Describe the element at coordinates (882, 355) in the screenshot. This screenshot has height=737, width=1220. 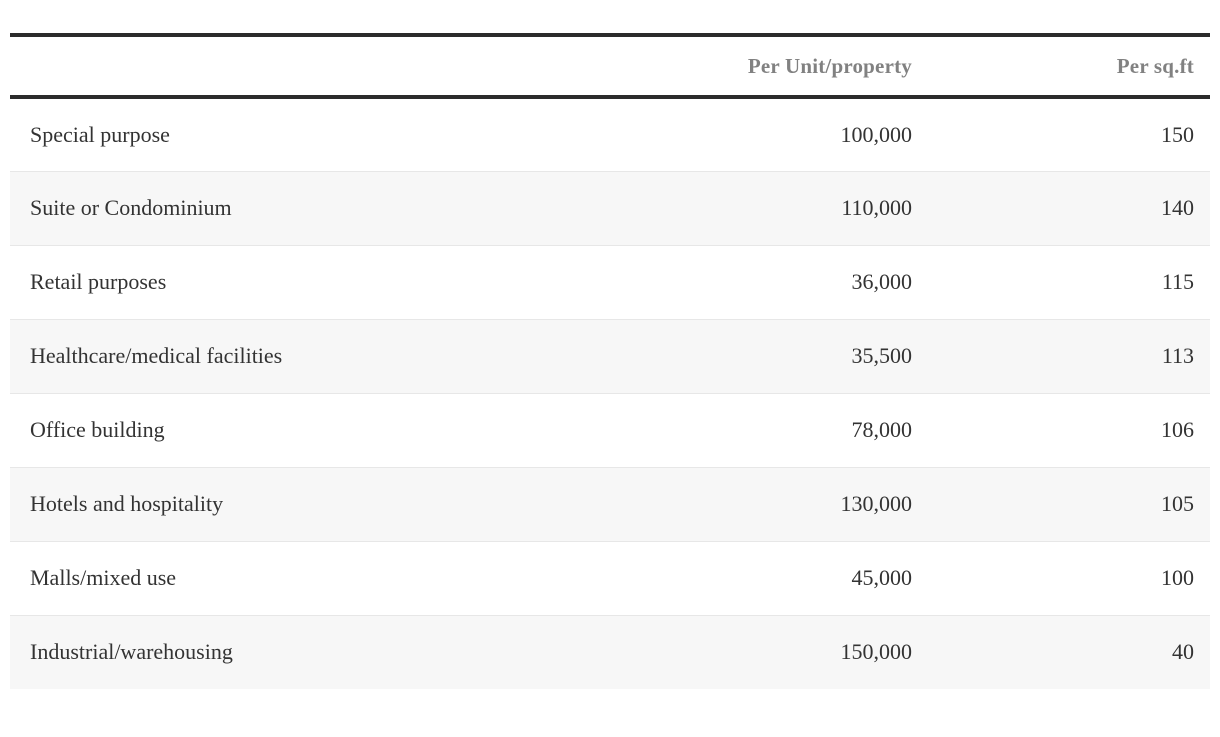
I see `per-unit-cell: 35,500` at that location.